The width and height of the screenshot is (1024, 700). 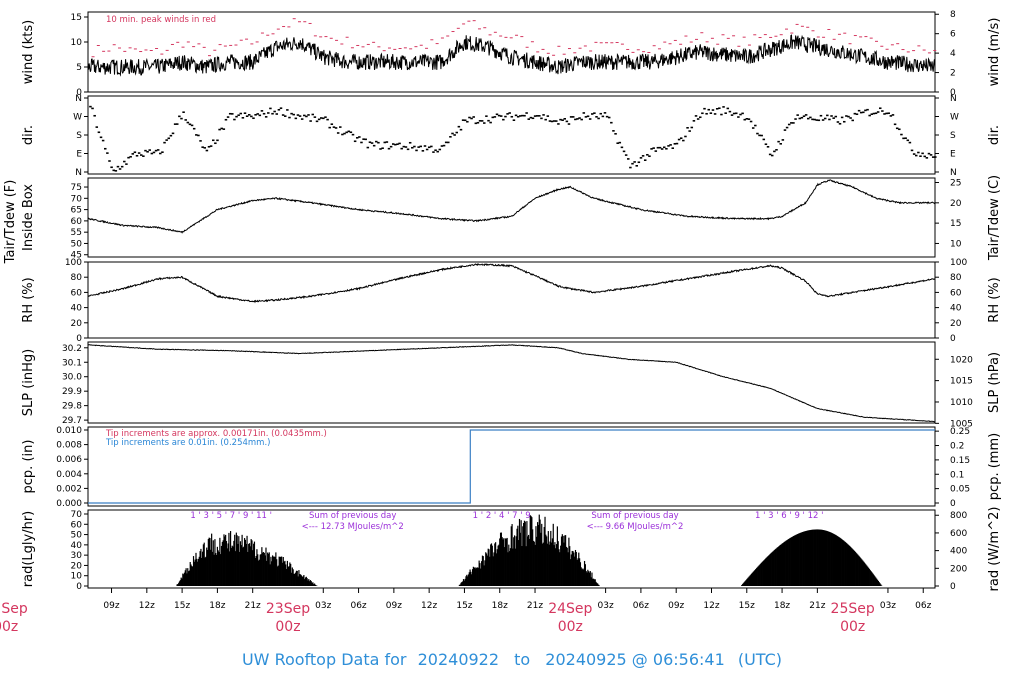 I want to click on rad-left-tick-label: 0, so click(x=79, y=587).